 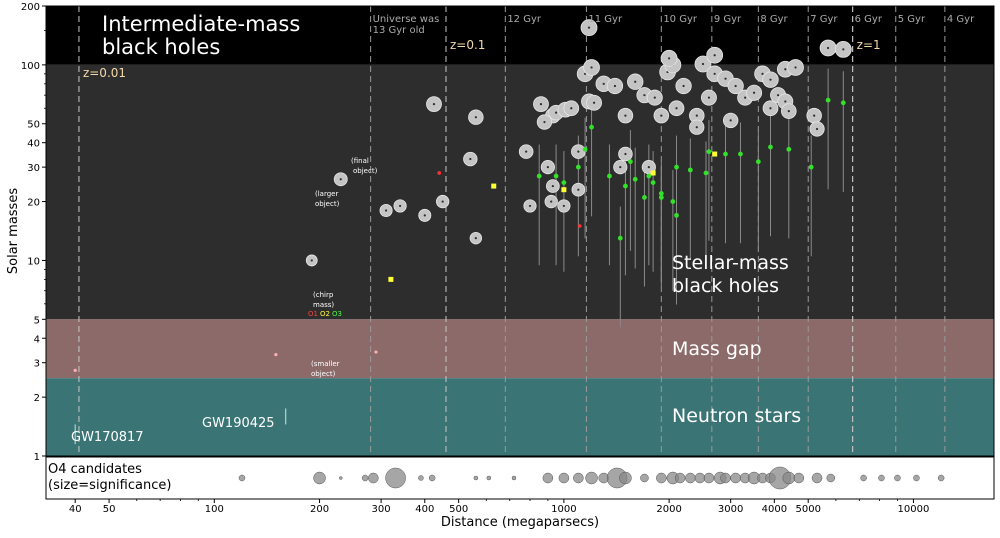 I want to click on stellar-label-line2: black holes, so click(x=725, y=286).